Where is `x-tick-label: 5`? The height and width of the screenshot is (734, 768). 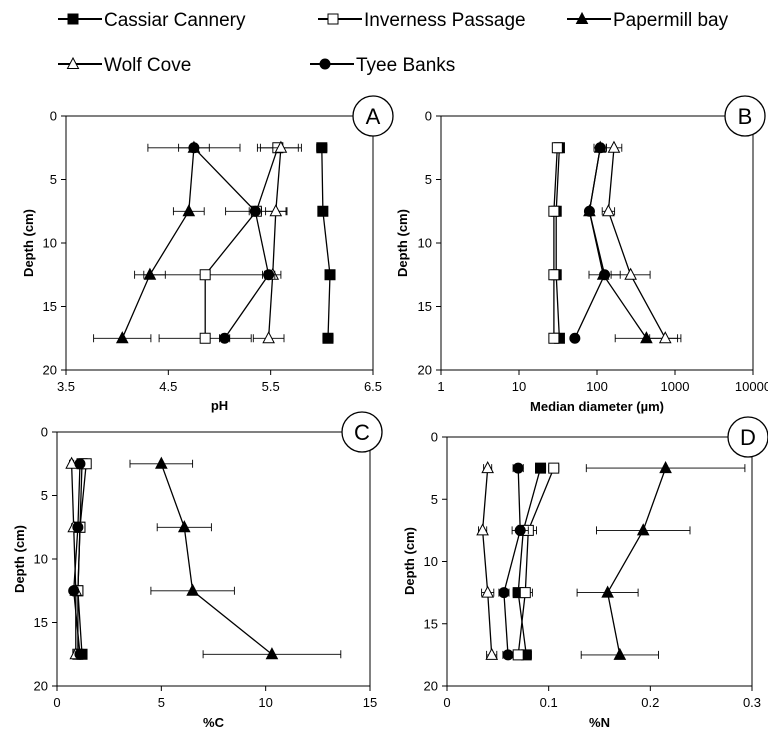
x-tick-label: 5 is located at coordinates (161, 702).